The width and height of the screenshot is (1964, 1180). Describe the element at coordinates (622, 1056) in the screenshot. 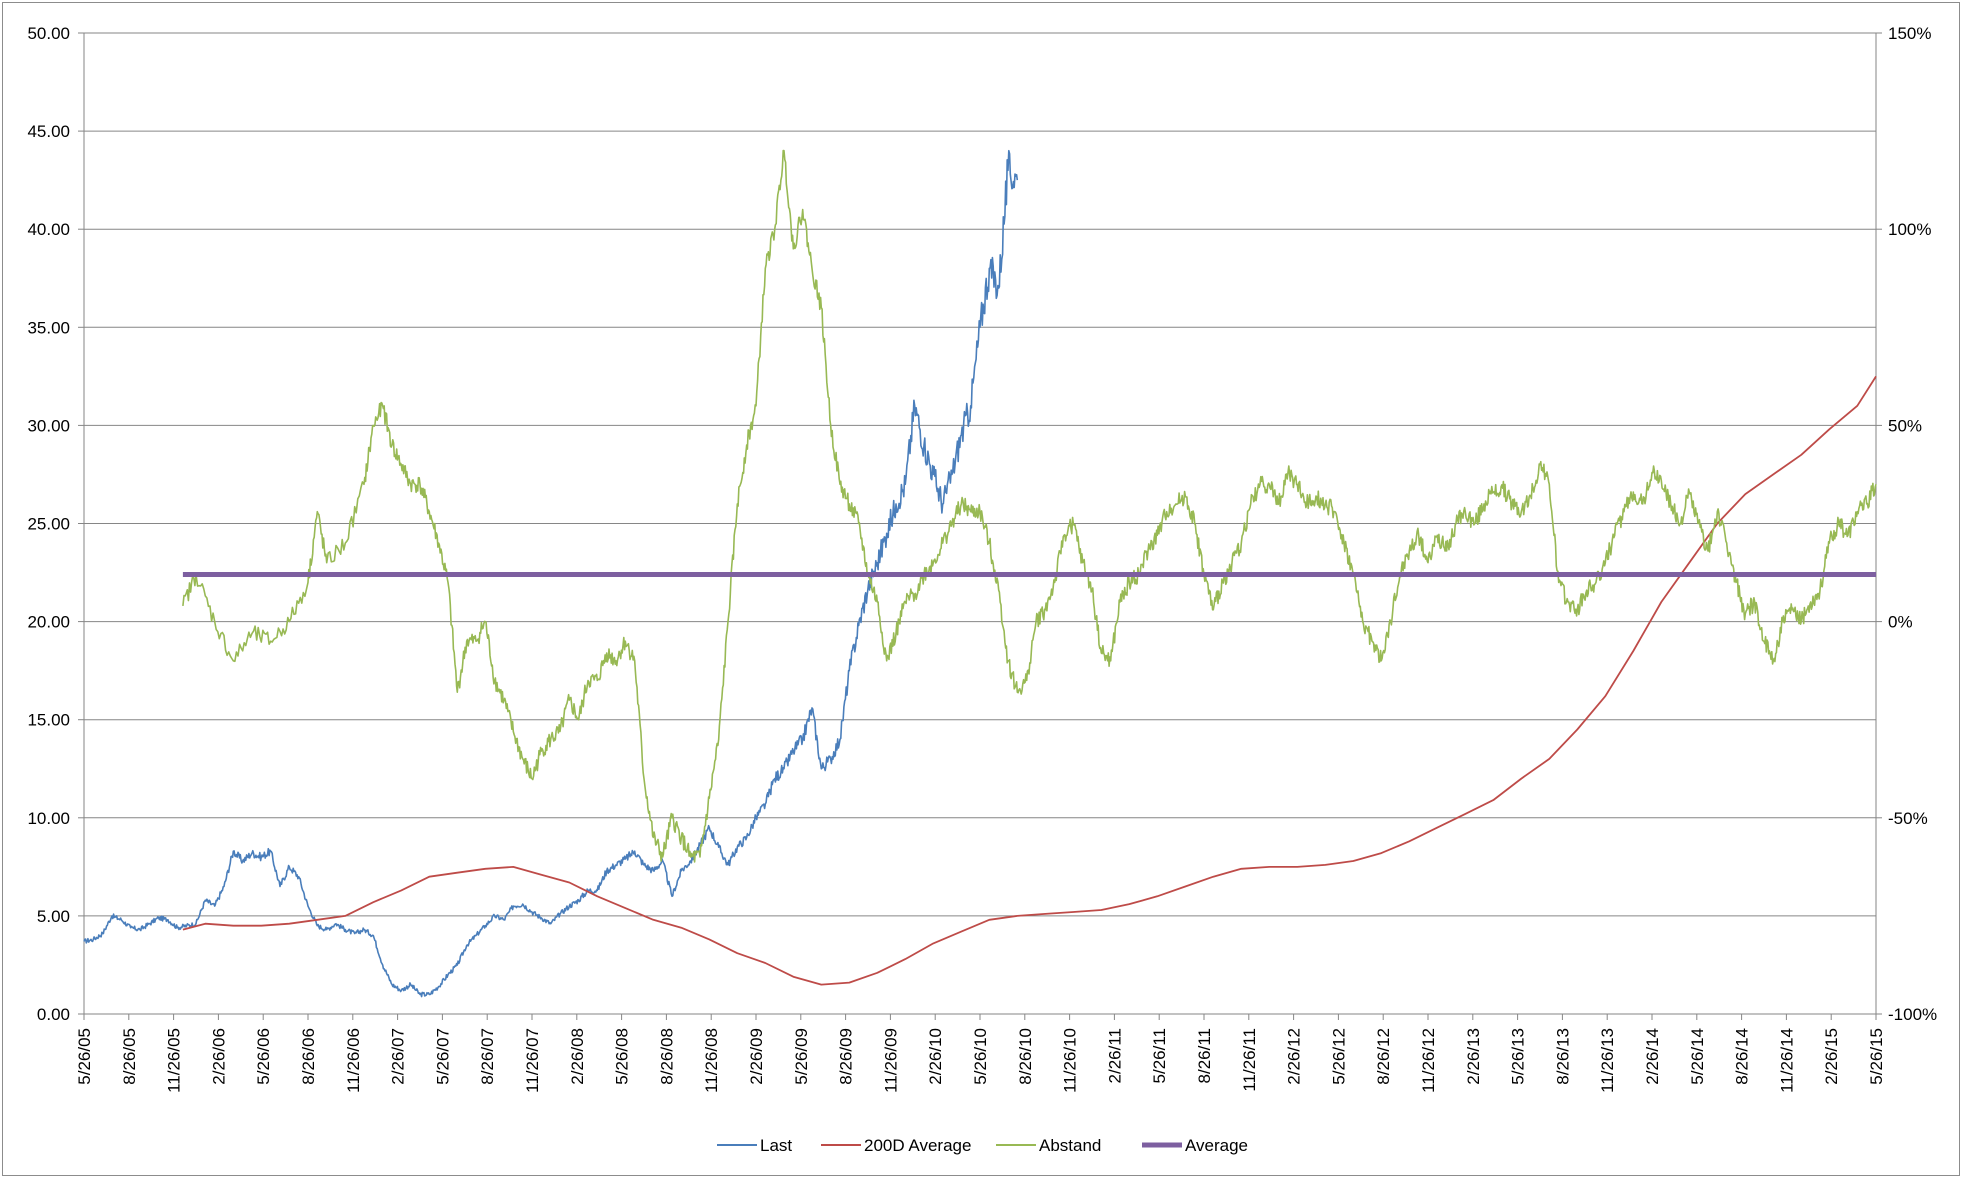

I see `x-tick-label: 5/26/08` at that location.